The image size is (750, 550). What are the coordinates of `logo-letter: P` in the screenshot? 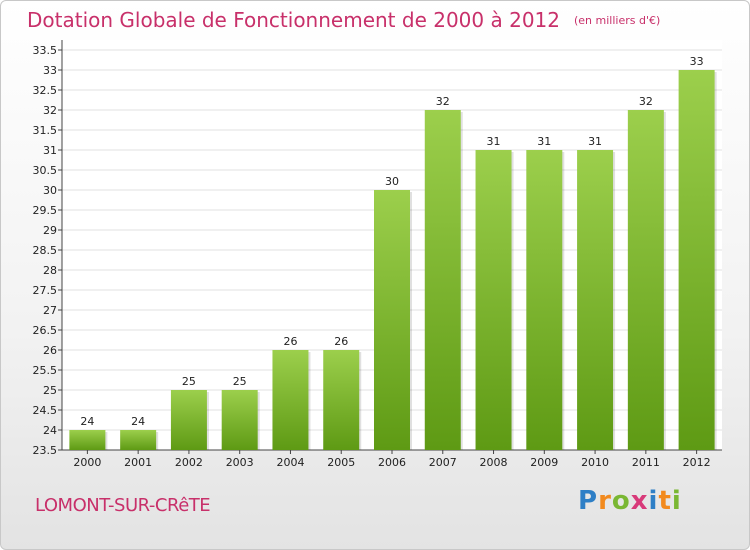 It's located at (588, 501).